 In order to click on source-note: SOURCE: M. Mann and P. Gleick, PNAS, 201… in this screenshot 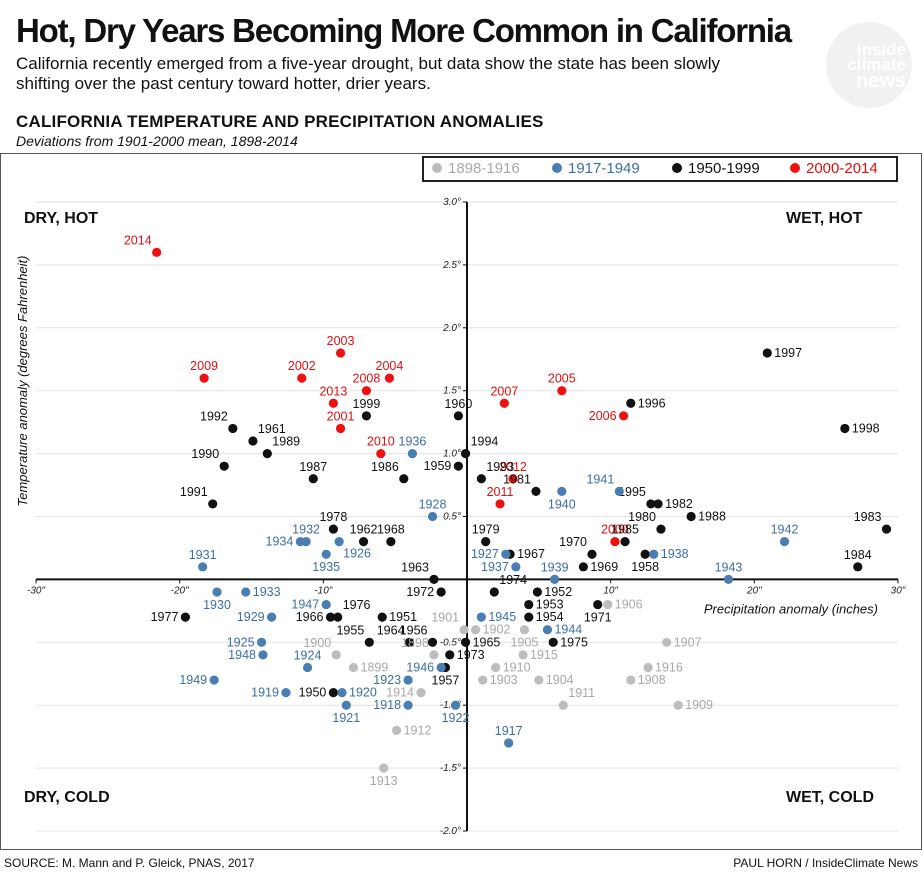, I will do `click(129, 863)`.